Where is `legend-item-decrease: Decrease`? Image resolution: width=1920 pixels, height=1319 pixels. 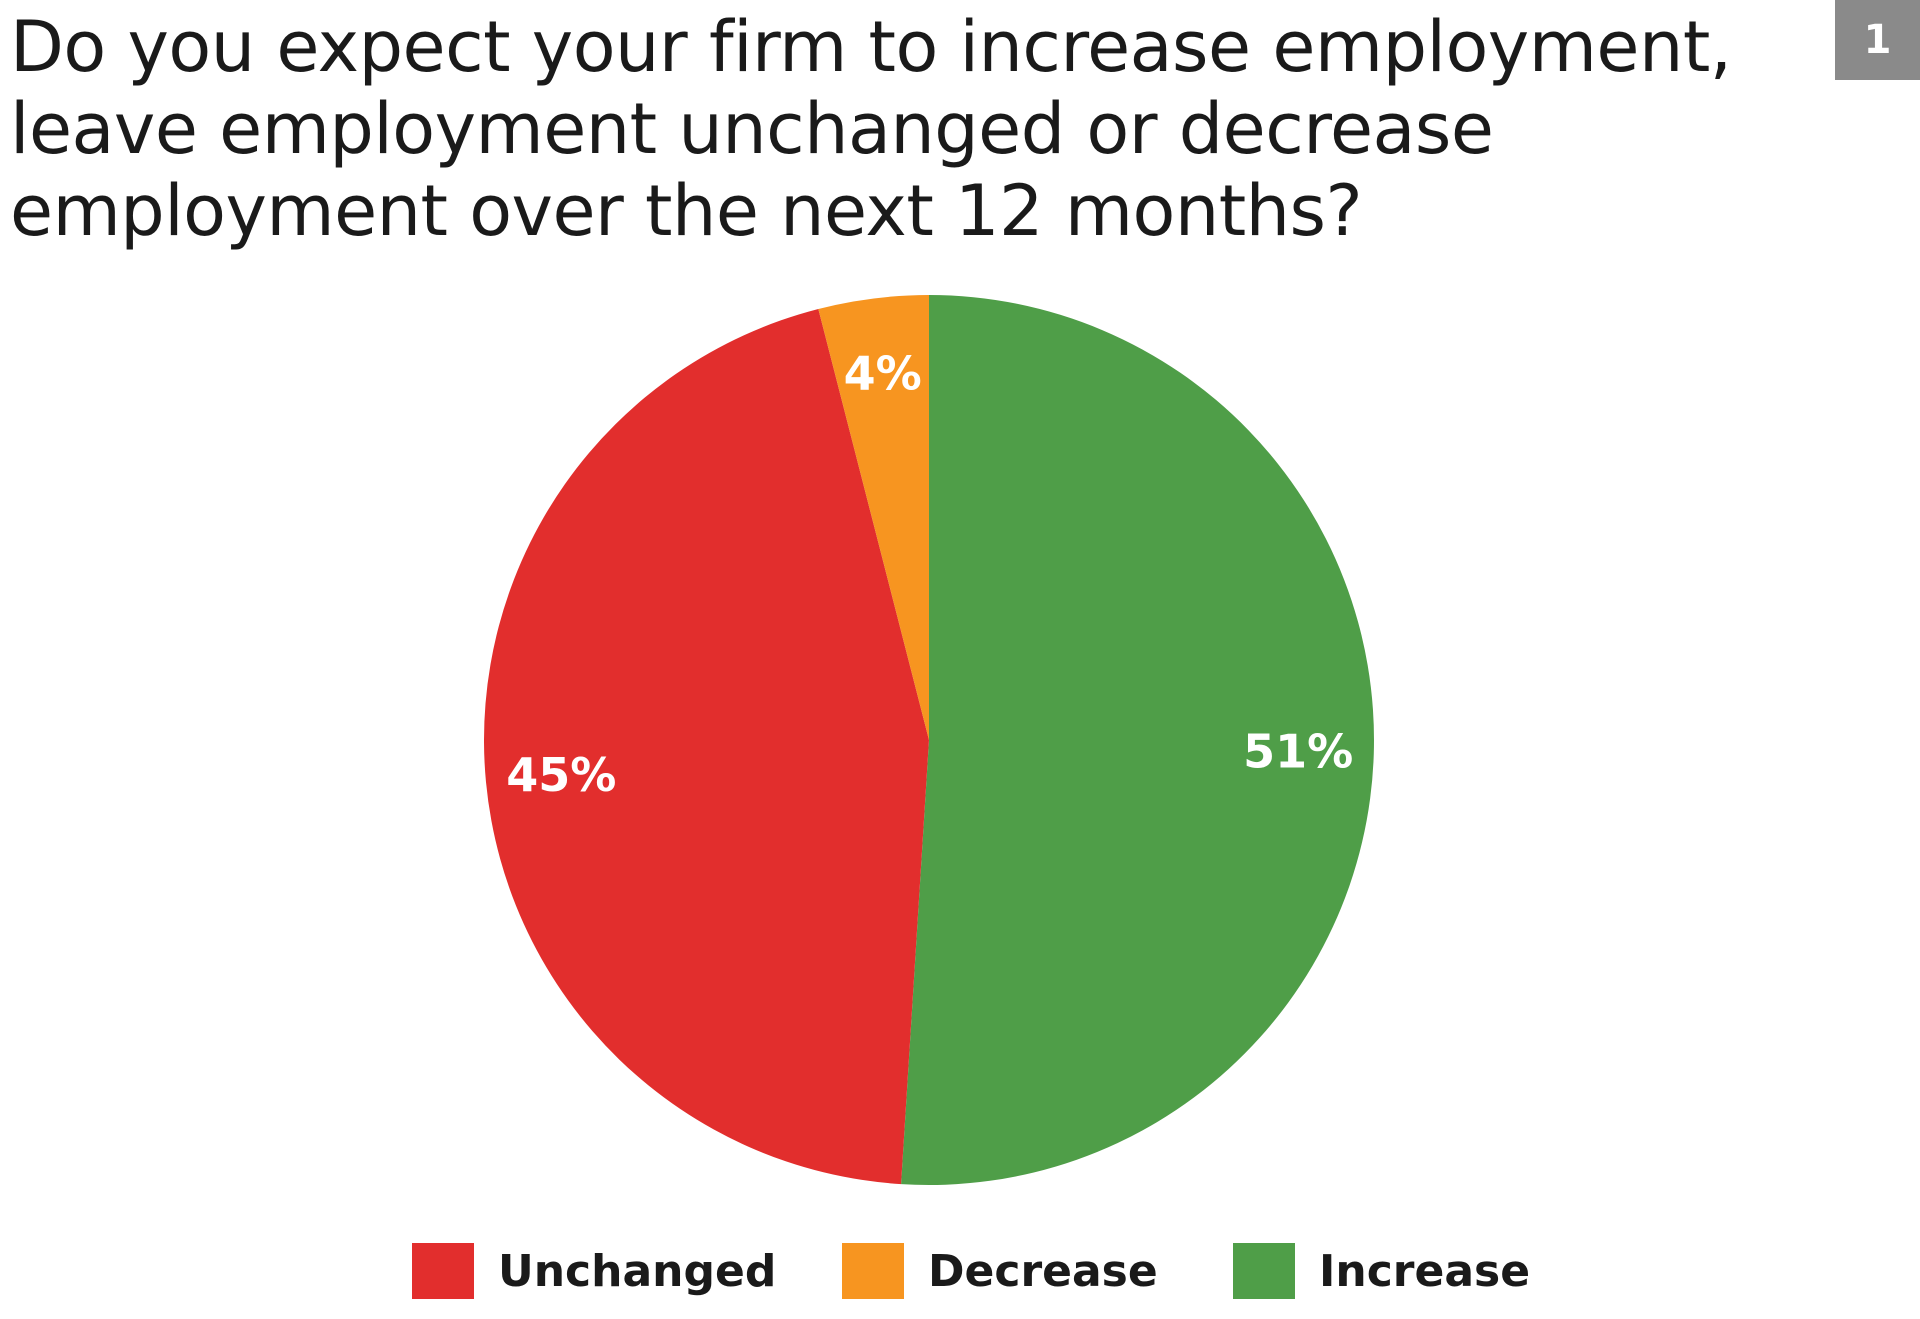 legend-item-decrease: Decrease is located at coordinates (1000, 1271).